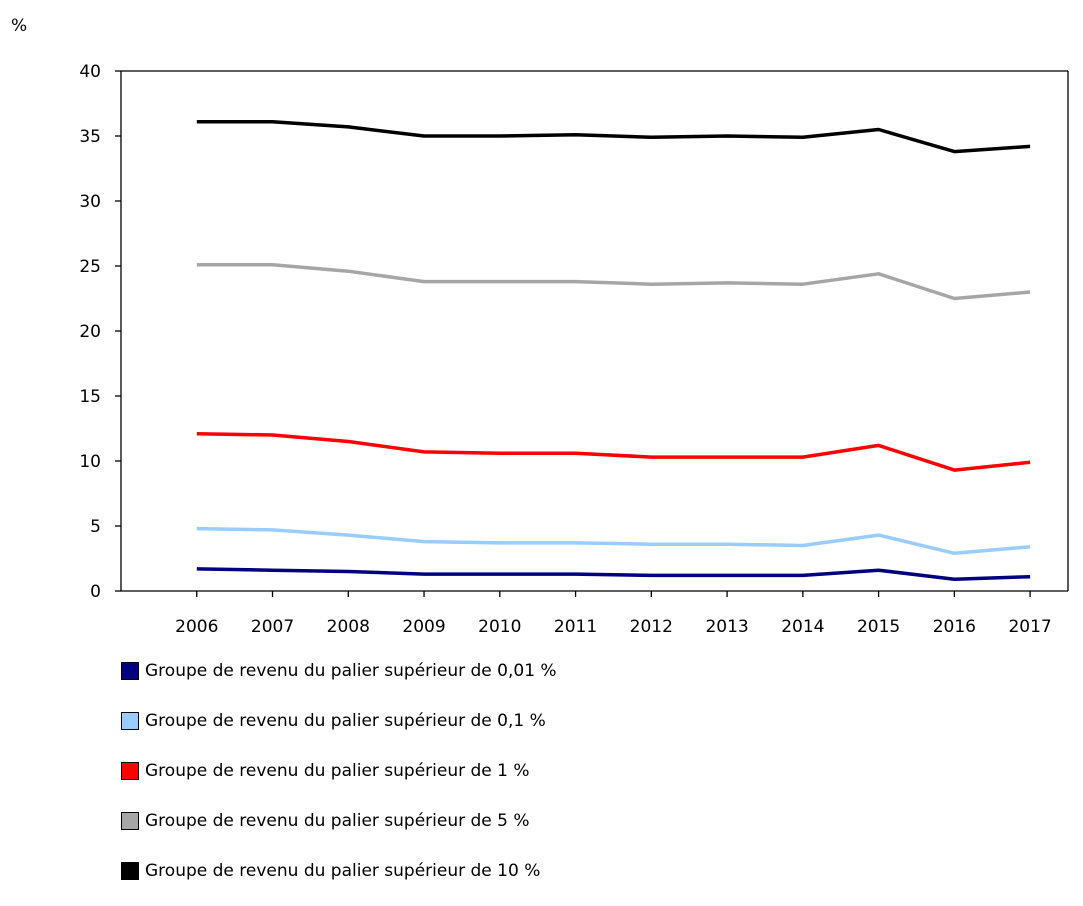 Image resolution: width=1083 pixels, height=906 pixels. I want to click on x-tick-label: 2010, so click(499, 627).